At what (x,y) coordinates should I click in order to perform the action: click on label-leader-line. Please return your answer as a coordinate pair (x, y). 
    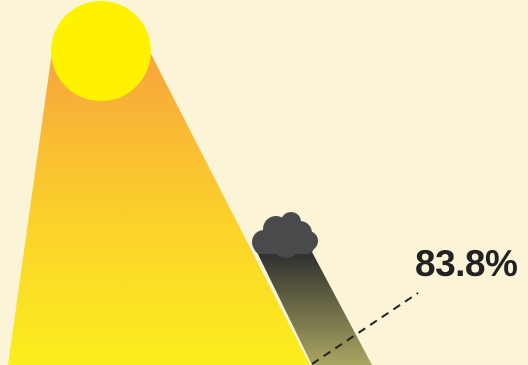
    Looking at the image, I should click on (365, 328).